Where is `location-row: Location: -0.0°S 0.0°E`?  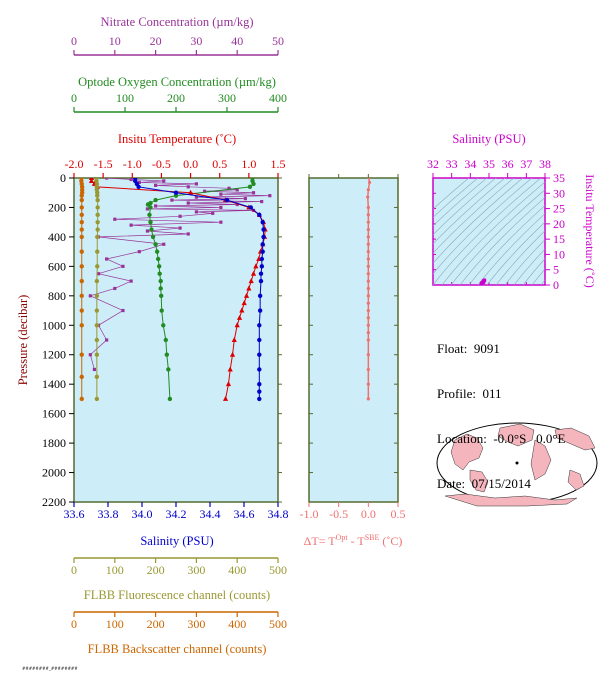
location-row: Location: -0.0°S 0.0°E is located at coordinates (501, 438).